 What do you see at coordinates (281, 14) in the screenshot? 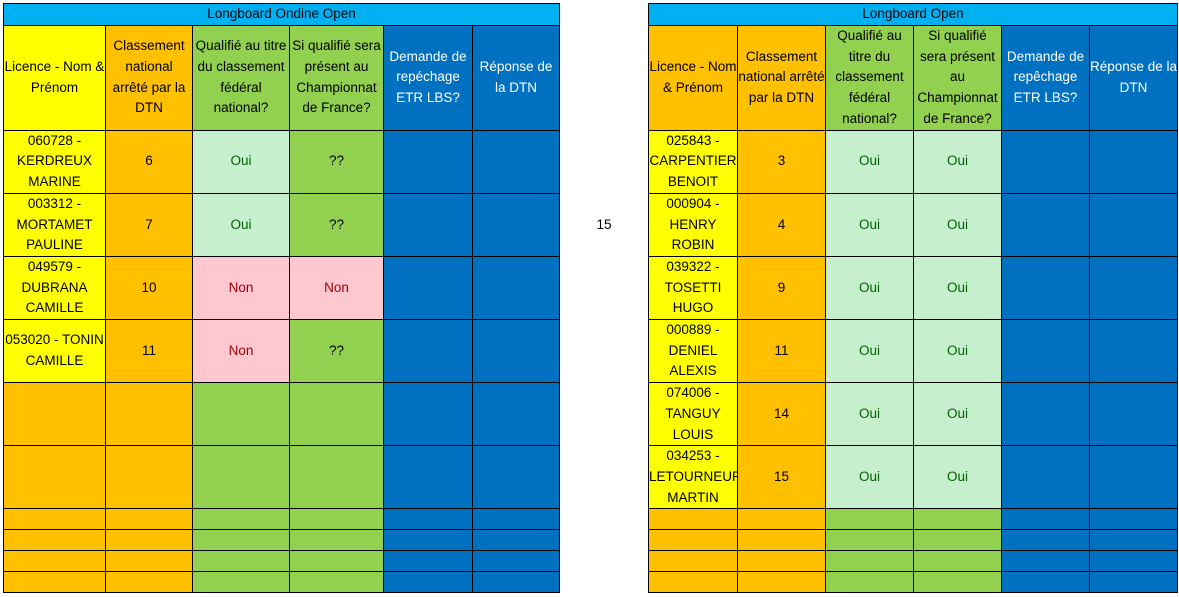
I see `table-title: Longboard Ondine Open` at bounding box center [281, 14].